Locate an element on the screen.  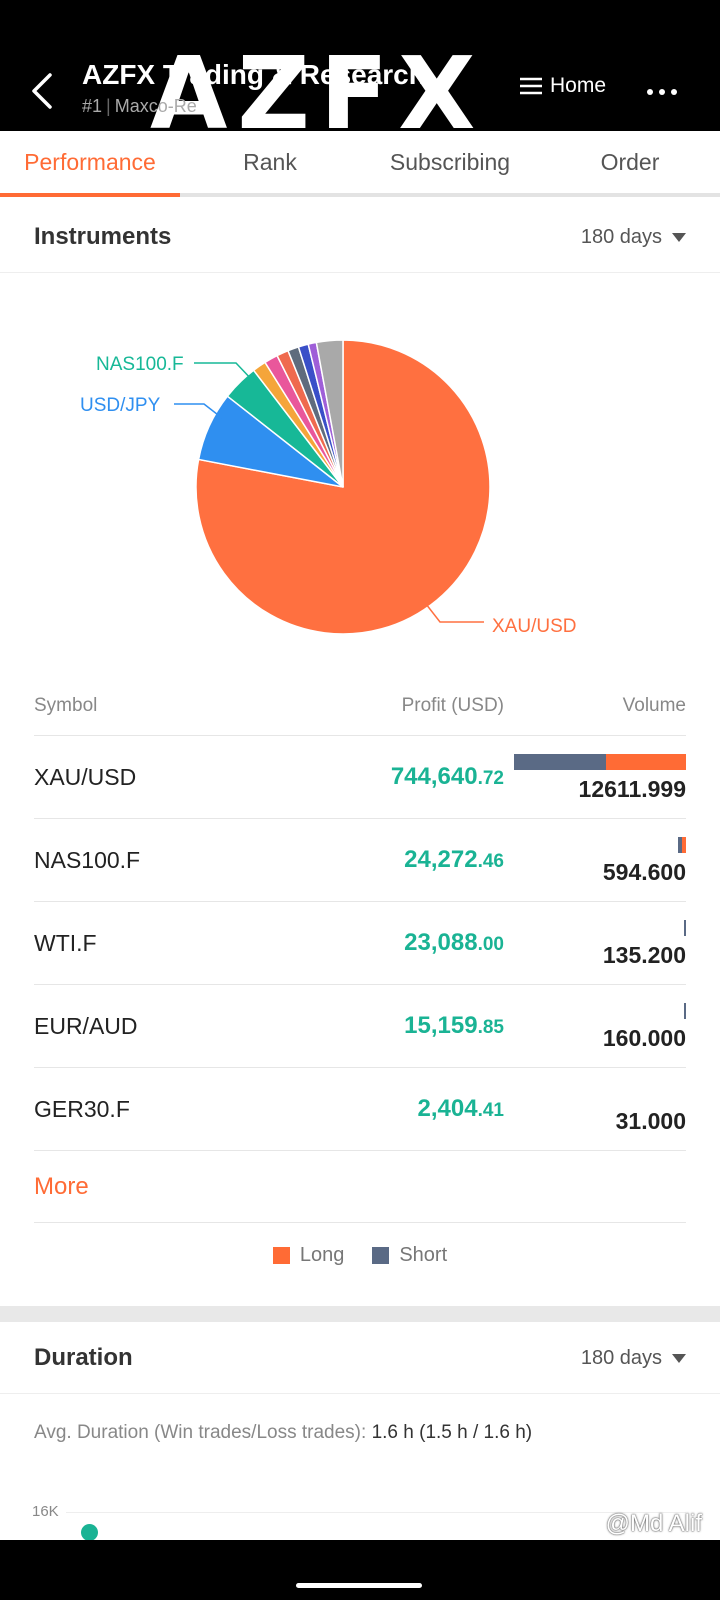
credit-watermark: @Md Alif is located at coordinates (653, 1523).